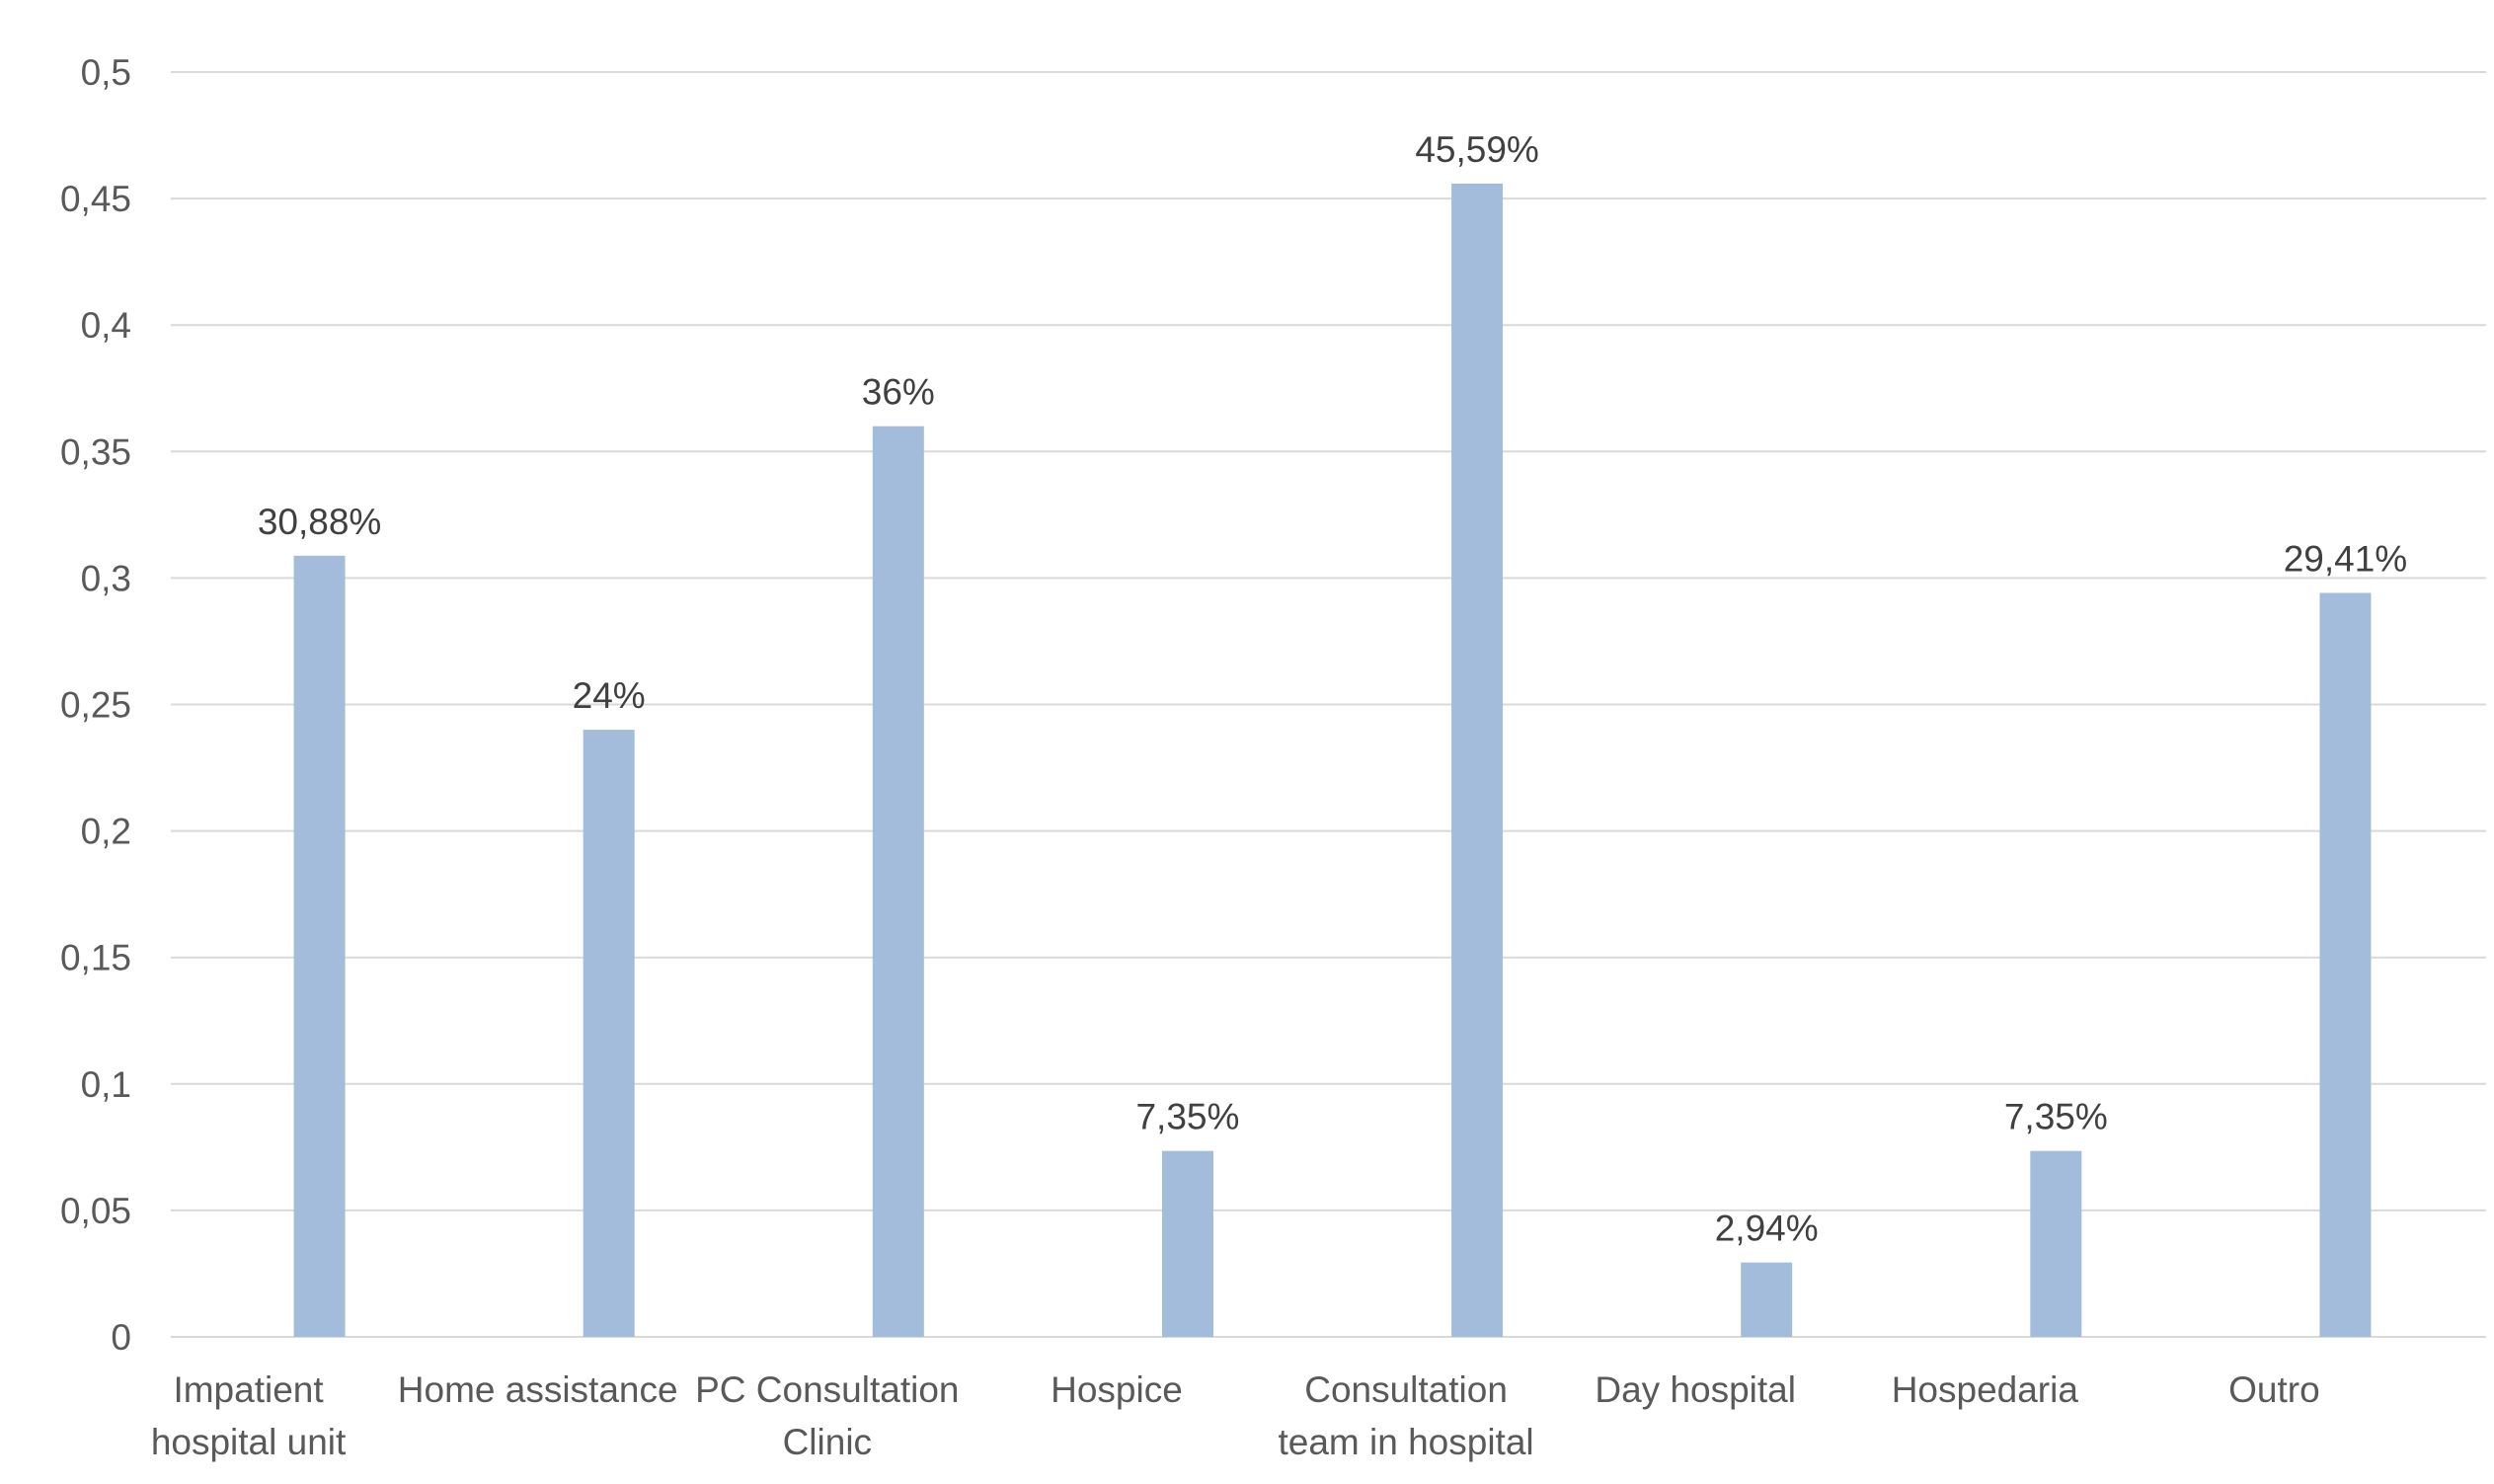 This screenshot has height=1484, width=2494. Describe the element at coordinates (106, 73) in the screenshot. I see `y-tick-label: 0,5` at that location.